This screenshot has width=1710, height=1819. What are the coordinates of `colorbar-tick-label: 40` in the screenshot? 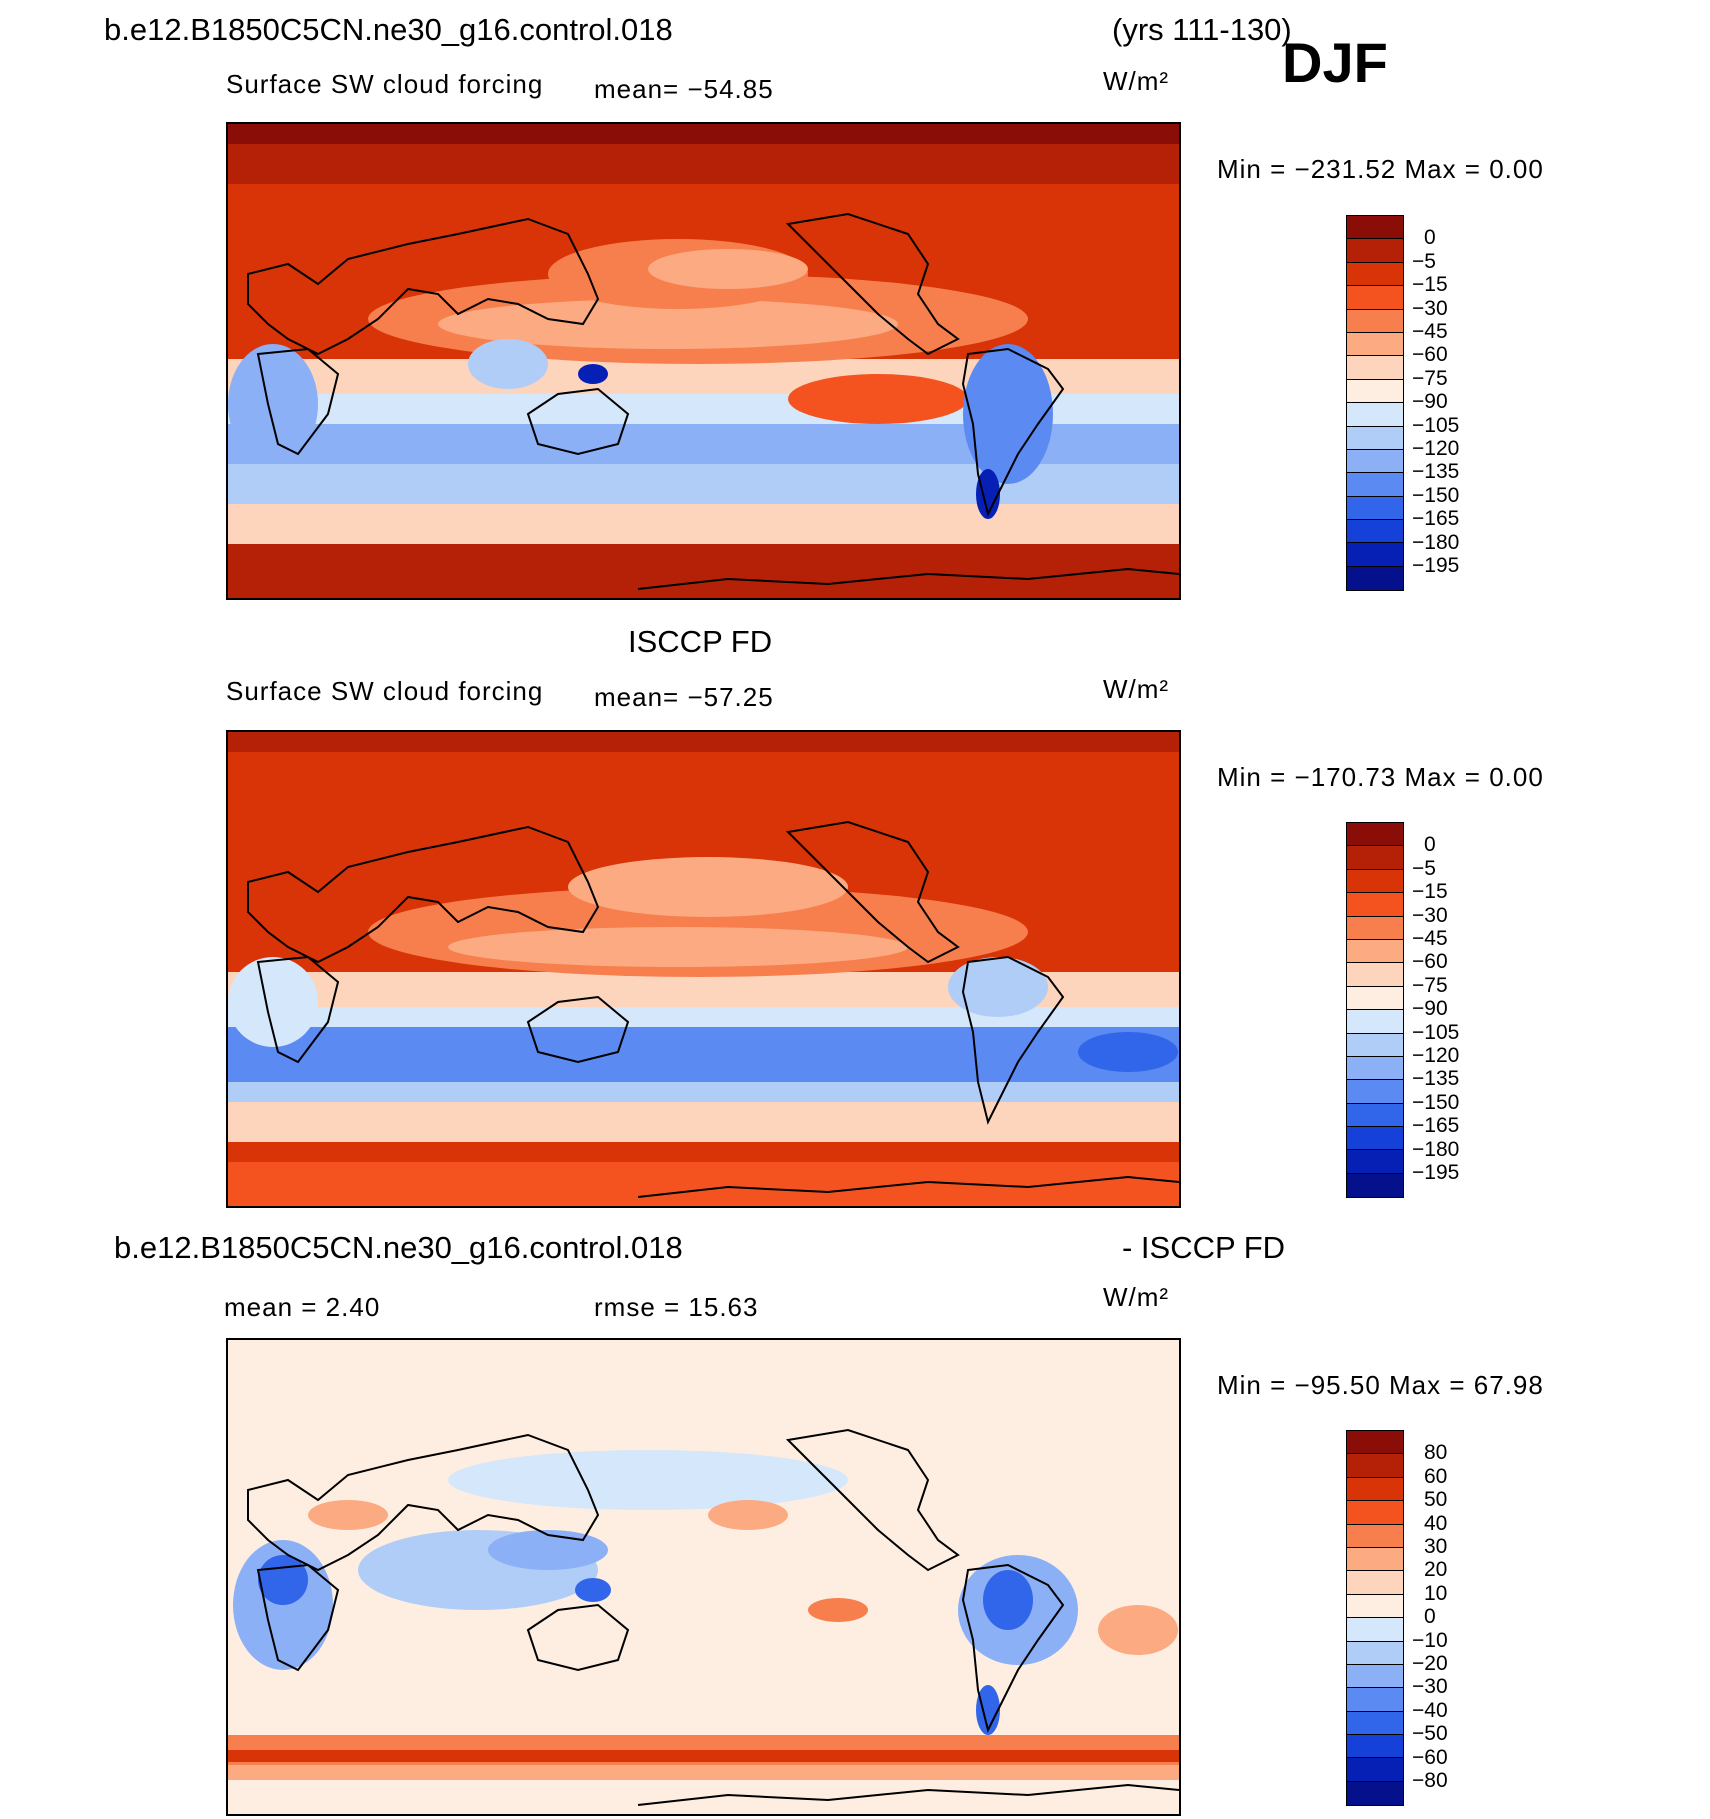 It's located at (1436, 1523).